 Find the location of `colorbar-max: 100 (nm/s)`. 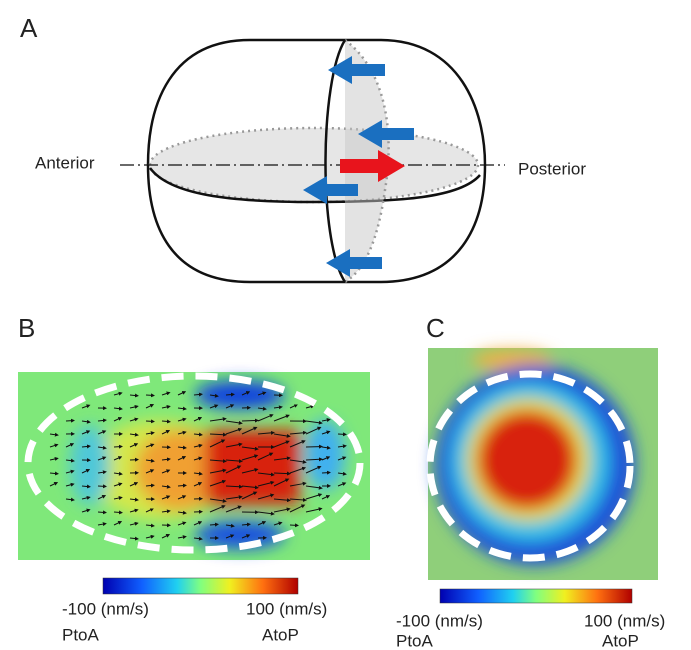

colorbar-max: 100 (nm/s) is located at coordinates (286, 608).